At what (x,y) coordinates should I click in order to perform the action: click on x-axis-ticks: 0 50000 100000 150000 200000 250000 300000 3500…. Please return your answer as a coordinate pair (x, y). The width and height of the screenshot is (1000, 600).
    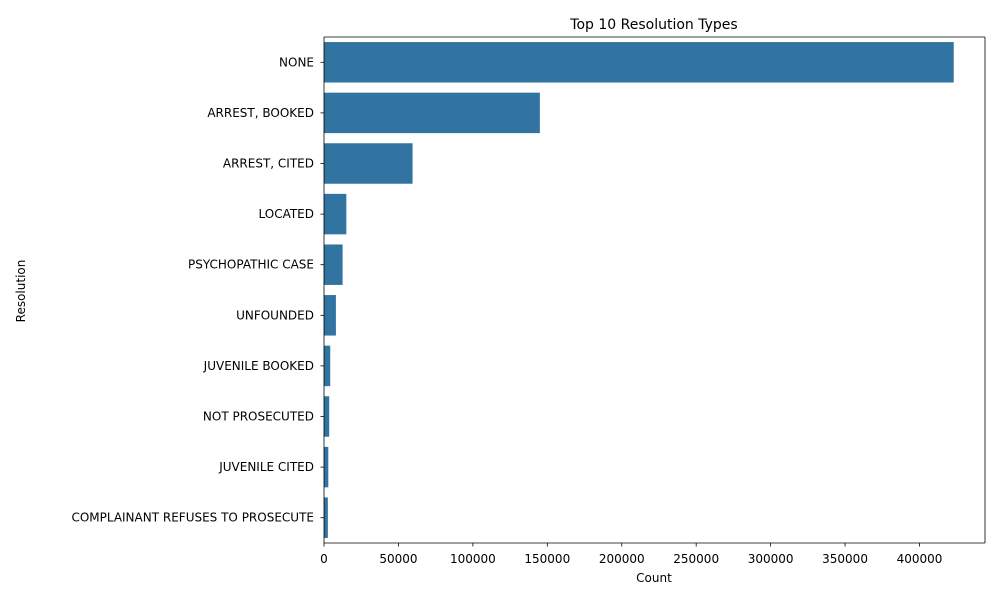
    Looking at the image, I should click on (631, 554).